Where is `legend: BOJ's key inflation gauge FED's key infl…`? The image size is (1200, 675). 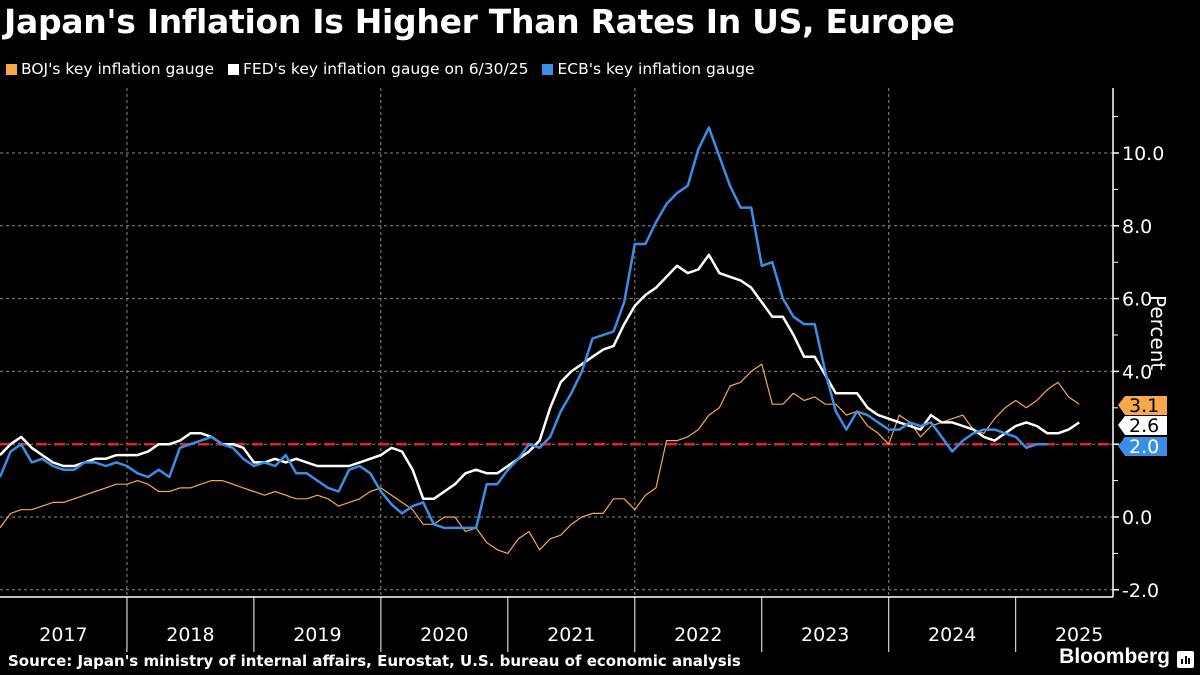
legend: BOJ's key inflation gauge FED's key infl… is located at coordinates (380, 69).